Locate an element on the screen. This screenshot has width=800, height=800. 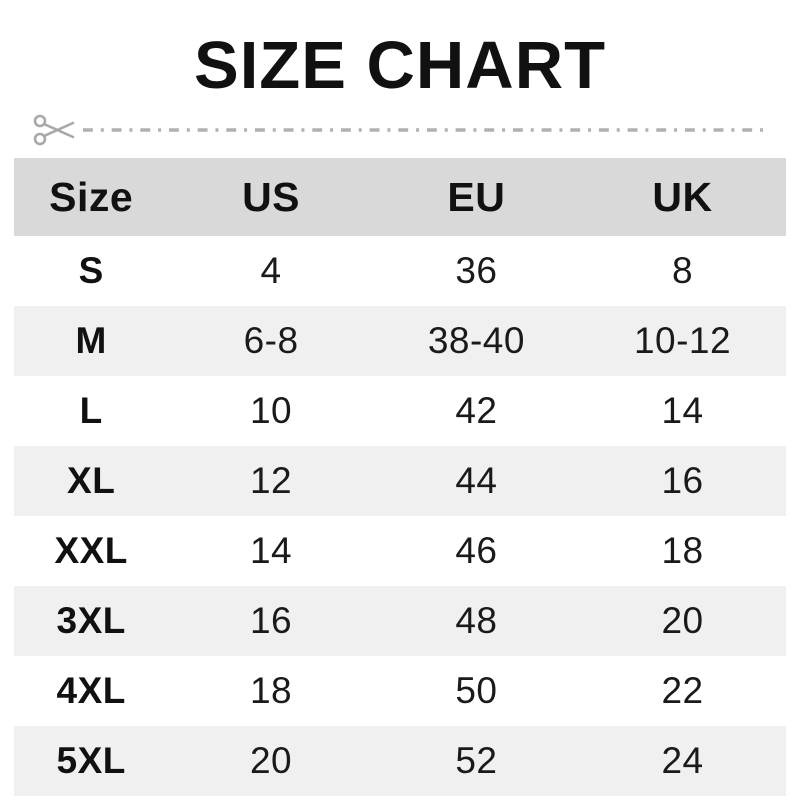
uk-cell: 8 is located at coordinates (682, 270).